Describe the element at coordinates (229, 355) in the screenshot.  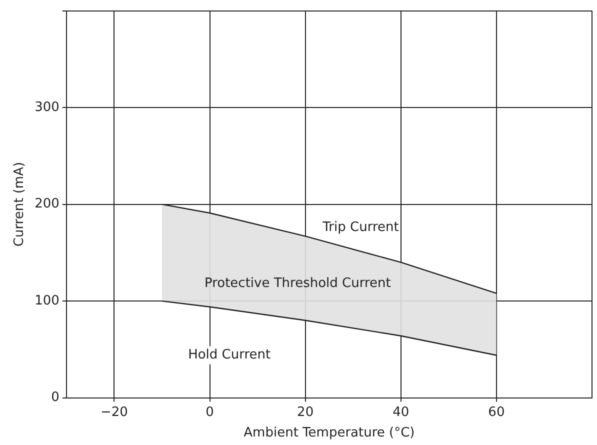
I see `annotation: Hold Current` at that location.